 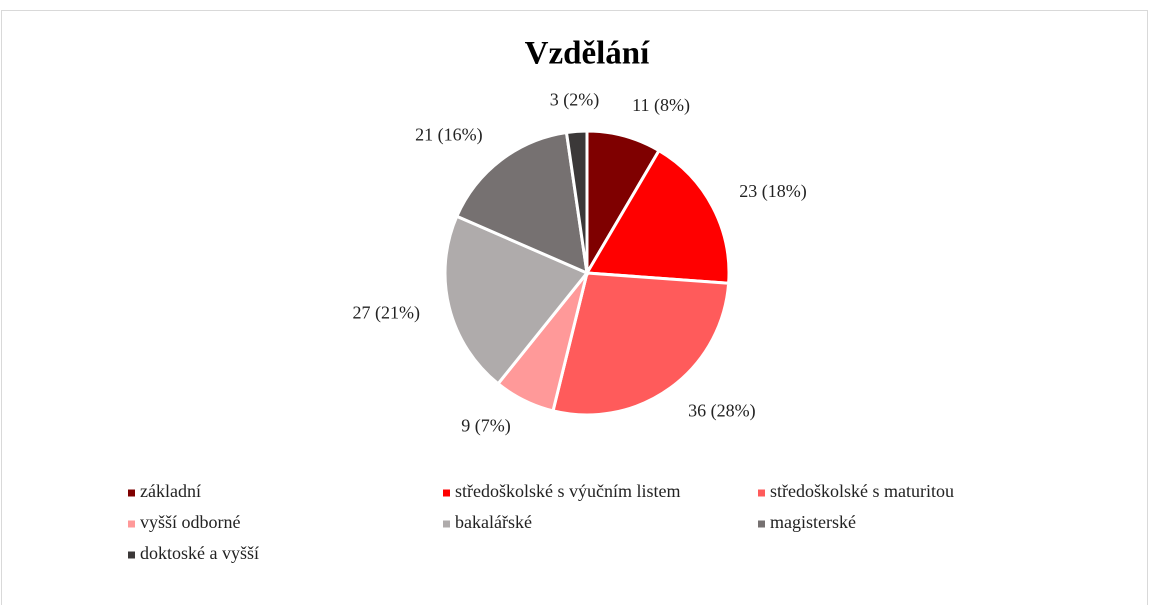 What do you see at coordinates (170, 491) in the screenshot?
I see `legend-label: základní` at bounding box center [170, 491].